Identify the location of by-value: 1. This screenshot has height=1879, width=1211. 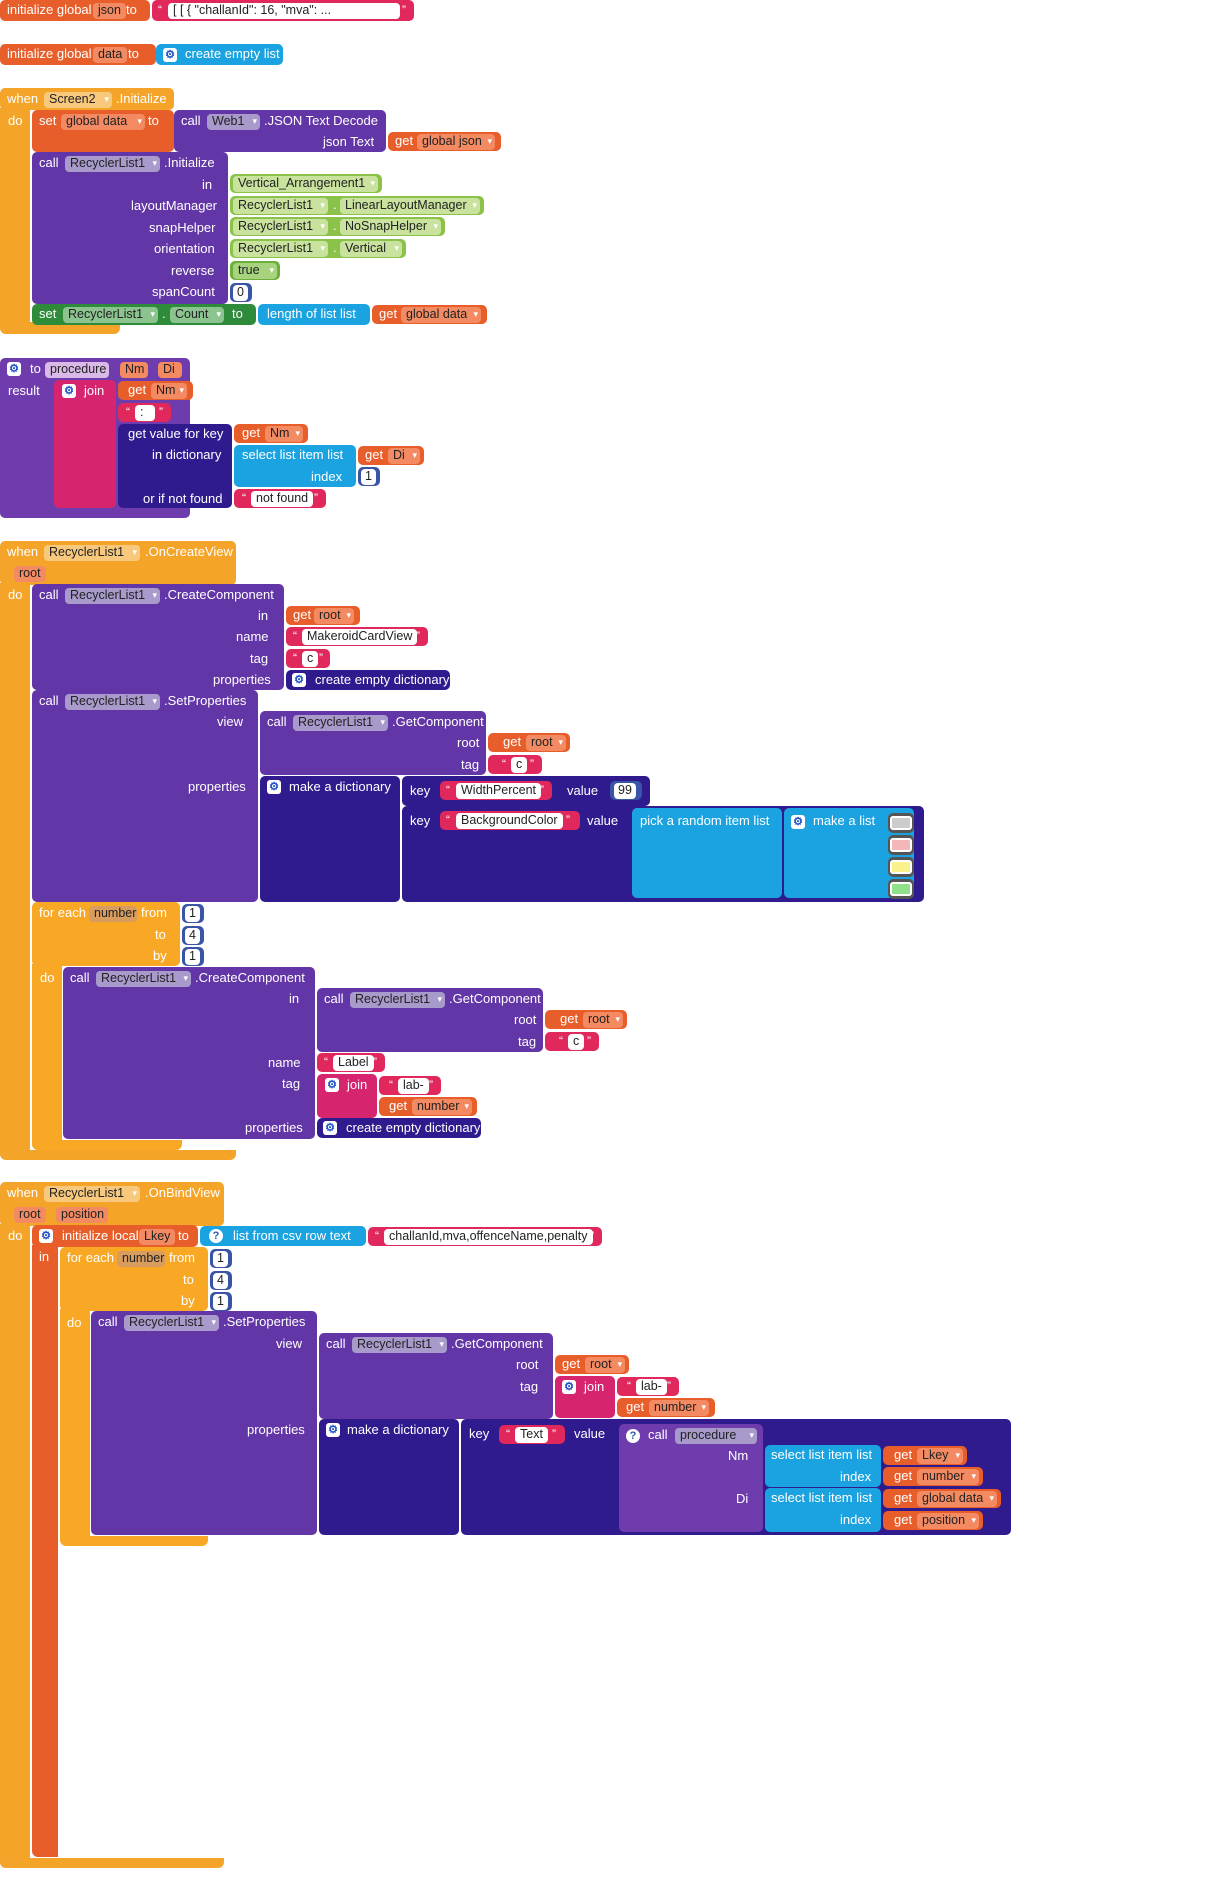
(192, 957).